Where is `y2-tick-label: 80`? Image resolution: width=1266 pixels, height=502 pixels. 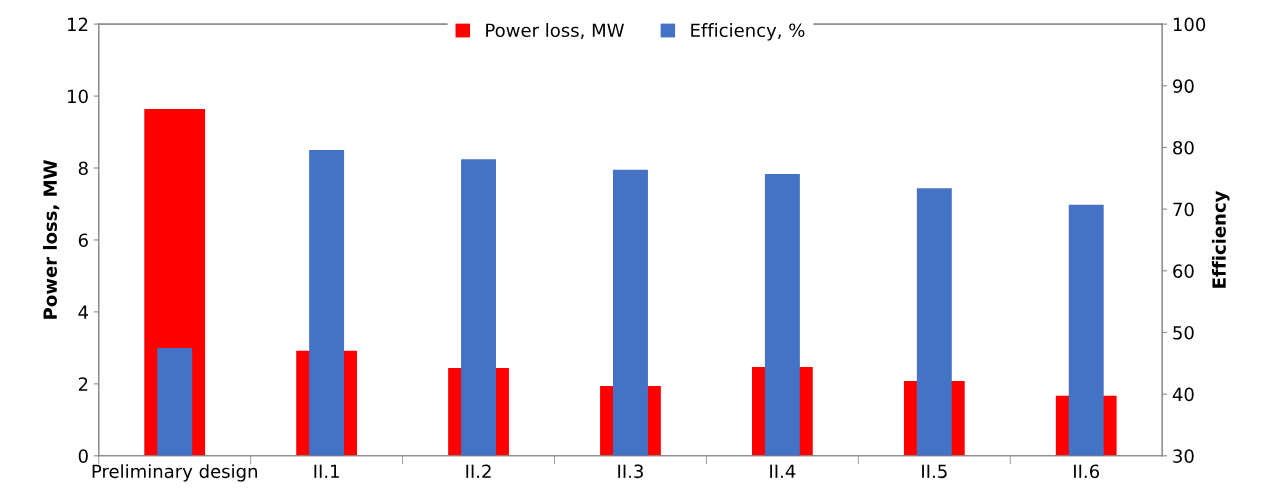 y2-tick-label: 80 is located at coordinates (1183, 147).